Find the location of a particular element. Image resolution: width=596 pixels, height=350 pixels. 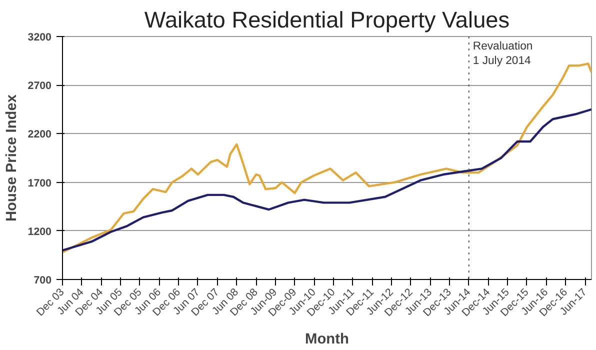

y-axis-title: House Price Index is located at coordinates (12, 158).